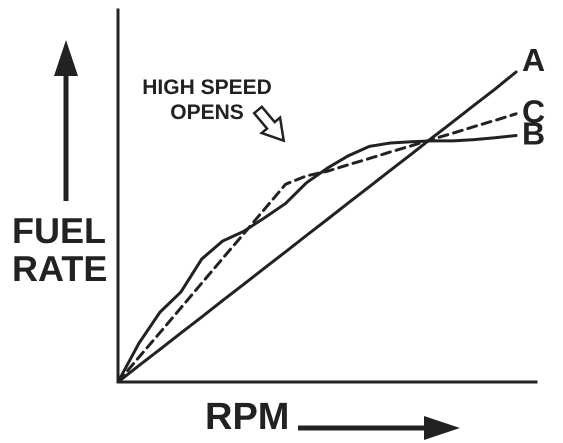  What do you see at coordinates (534, 60) in the screenshot?
I see `series-label: A` at bounding box center [534, 60].